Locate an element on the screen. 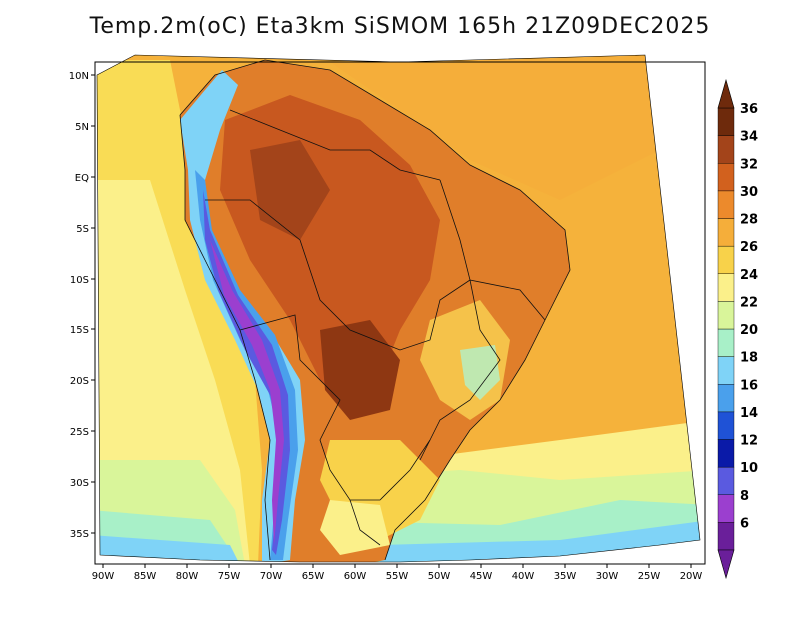 The width and height of the screenshot is (800, 618). colorbar-label: 12 is located at coordinates (749, 441).